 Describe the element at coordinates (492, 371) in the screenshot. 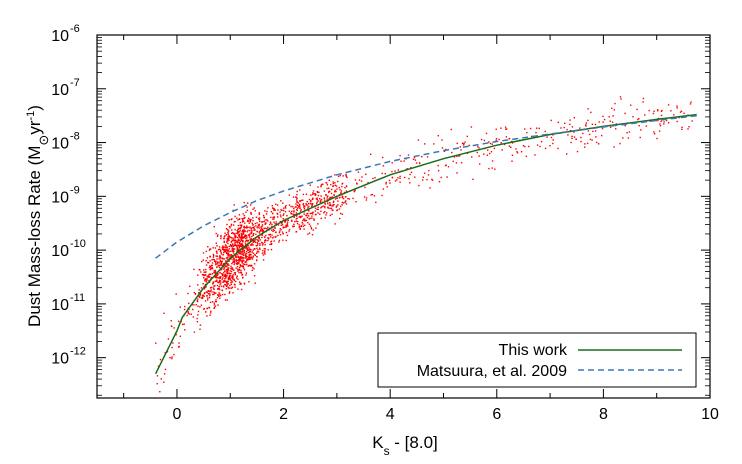

I see `legend-label-matsuura: Matsuura, et al. 2009` at that location.